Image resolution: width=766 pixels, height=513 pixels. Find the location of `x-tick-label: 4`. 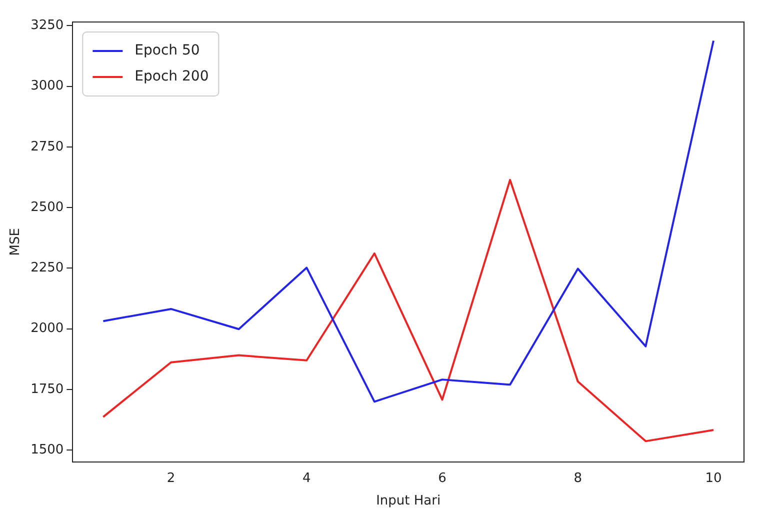

x-tick-label: 4 is located at coordinates (306, 478).